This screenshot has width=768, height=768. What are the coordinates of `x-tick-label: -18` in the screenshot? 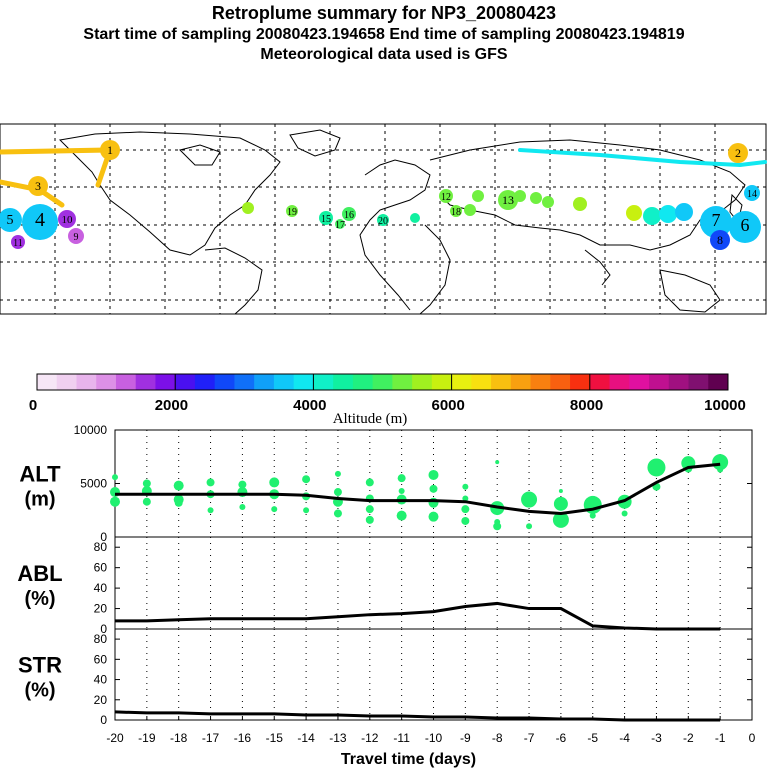 It's located at (179, 738).